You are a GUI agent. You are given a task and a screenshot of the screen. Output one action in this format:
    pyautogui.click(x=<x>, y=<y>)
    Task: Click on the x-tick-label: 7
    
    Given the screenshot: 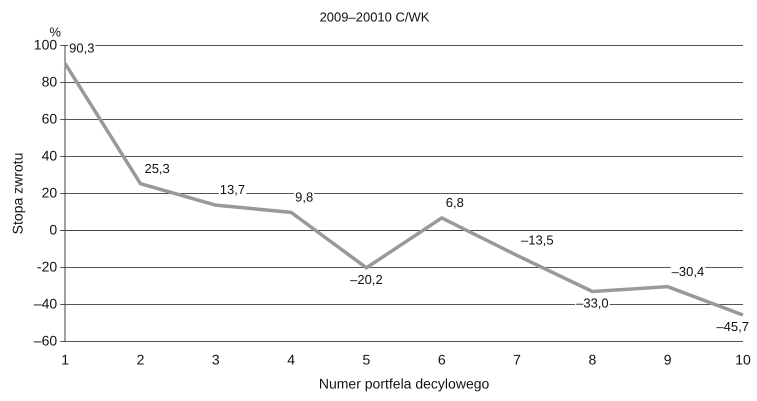 What is the action you would take?
    pyautogui.click(x=517, y=360)
    